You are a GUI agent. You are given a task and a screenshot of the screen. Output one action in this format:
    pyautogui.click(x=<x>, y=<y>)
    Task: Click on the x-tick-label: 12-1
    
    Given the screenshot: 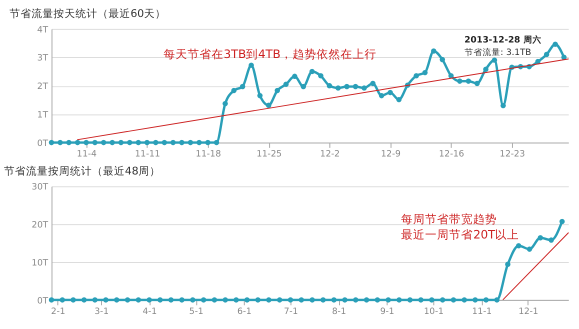 What is the action you would take?
    pyautogui.click(x=528, y=312)
    